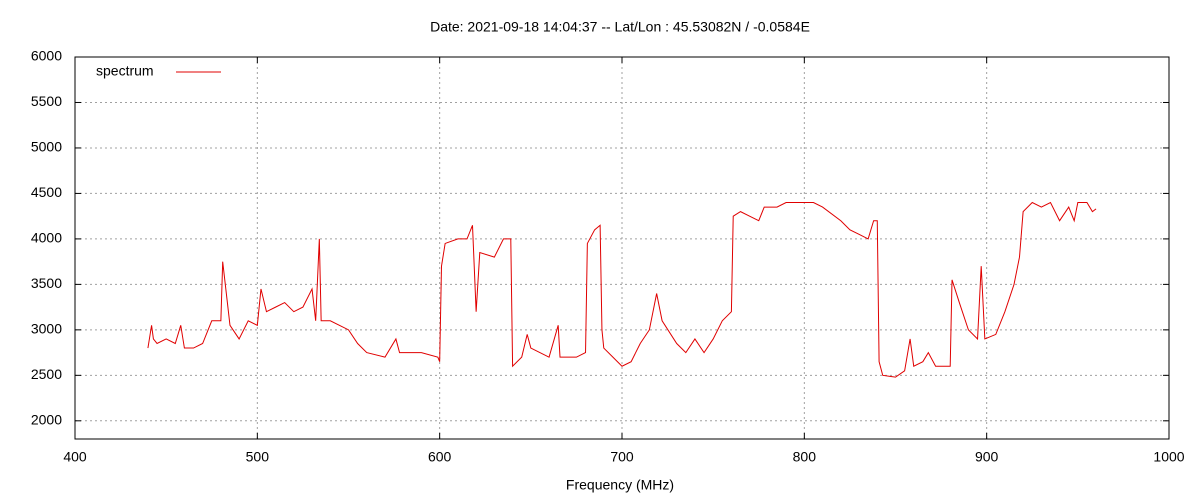 This screenshot has width=1200, height=500. Describe the element at coordinates (75, 457) in the screenshot. I see `x-tick-label: 400` at that location.